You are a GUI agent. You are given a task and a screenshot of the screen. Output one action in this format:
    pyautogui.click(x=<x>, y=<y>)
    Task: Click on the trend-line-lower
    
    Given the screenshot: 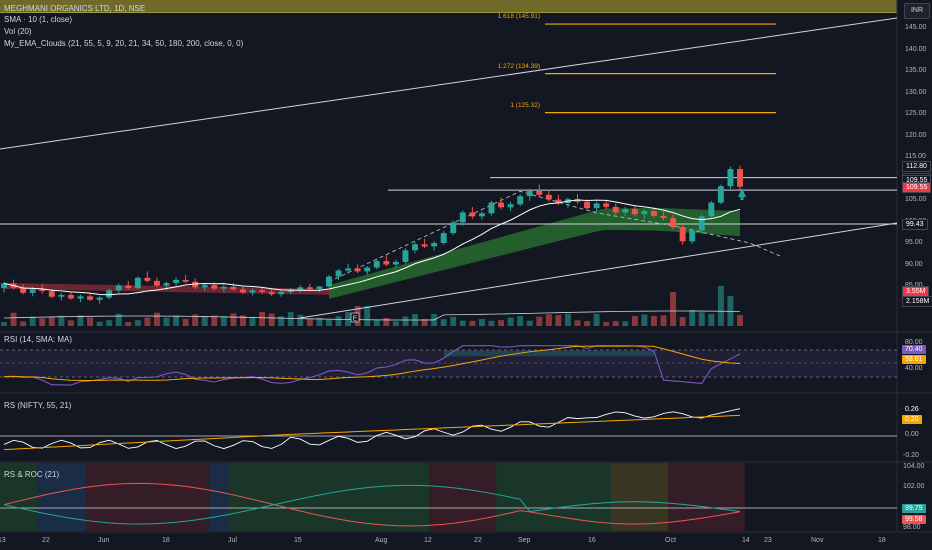 What is the action you would take?
    pyautogui.click(x=598, y=270)
    